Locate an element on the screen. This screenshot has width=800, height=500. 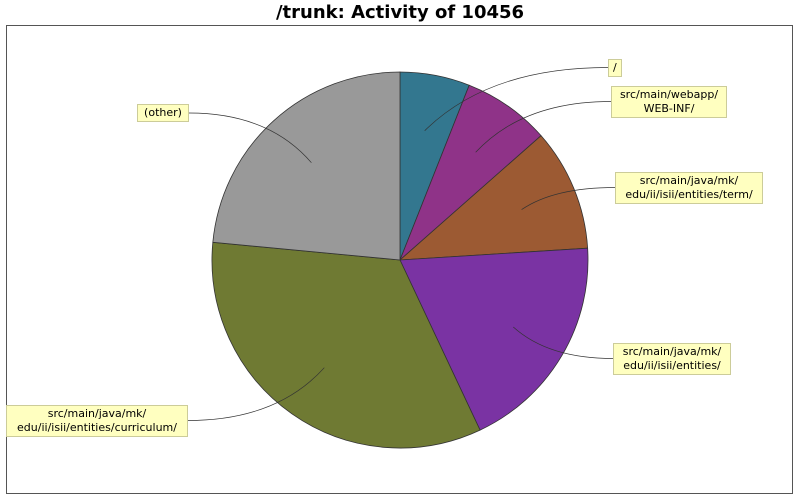
slice-label: / is located at coordinates (615, 68).